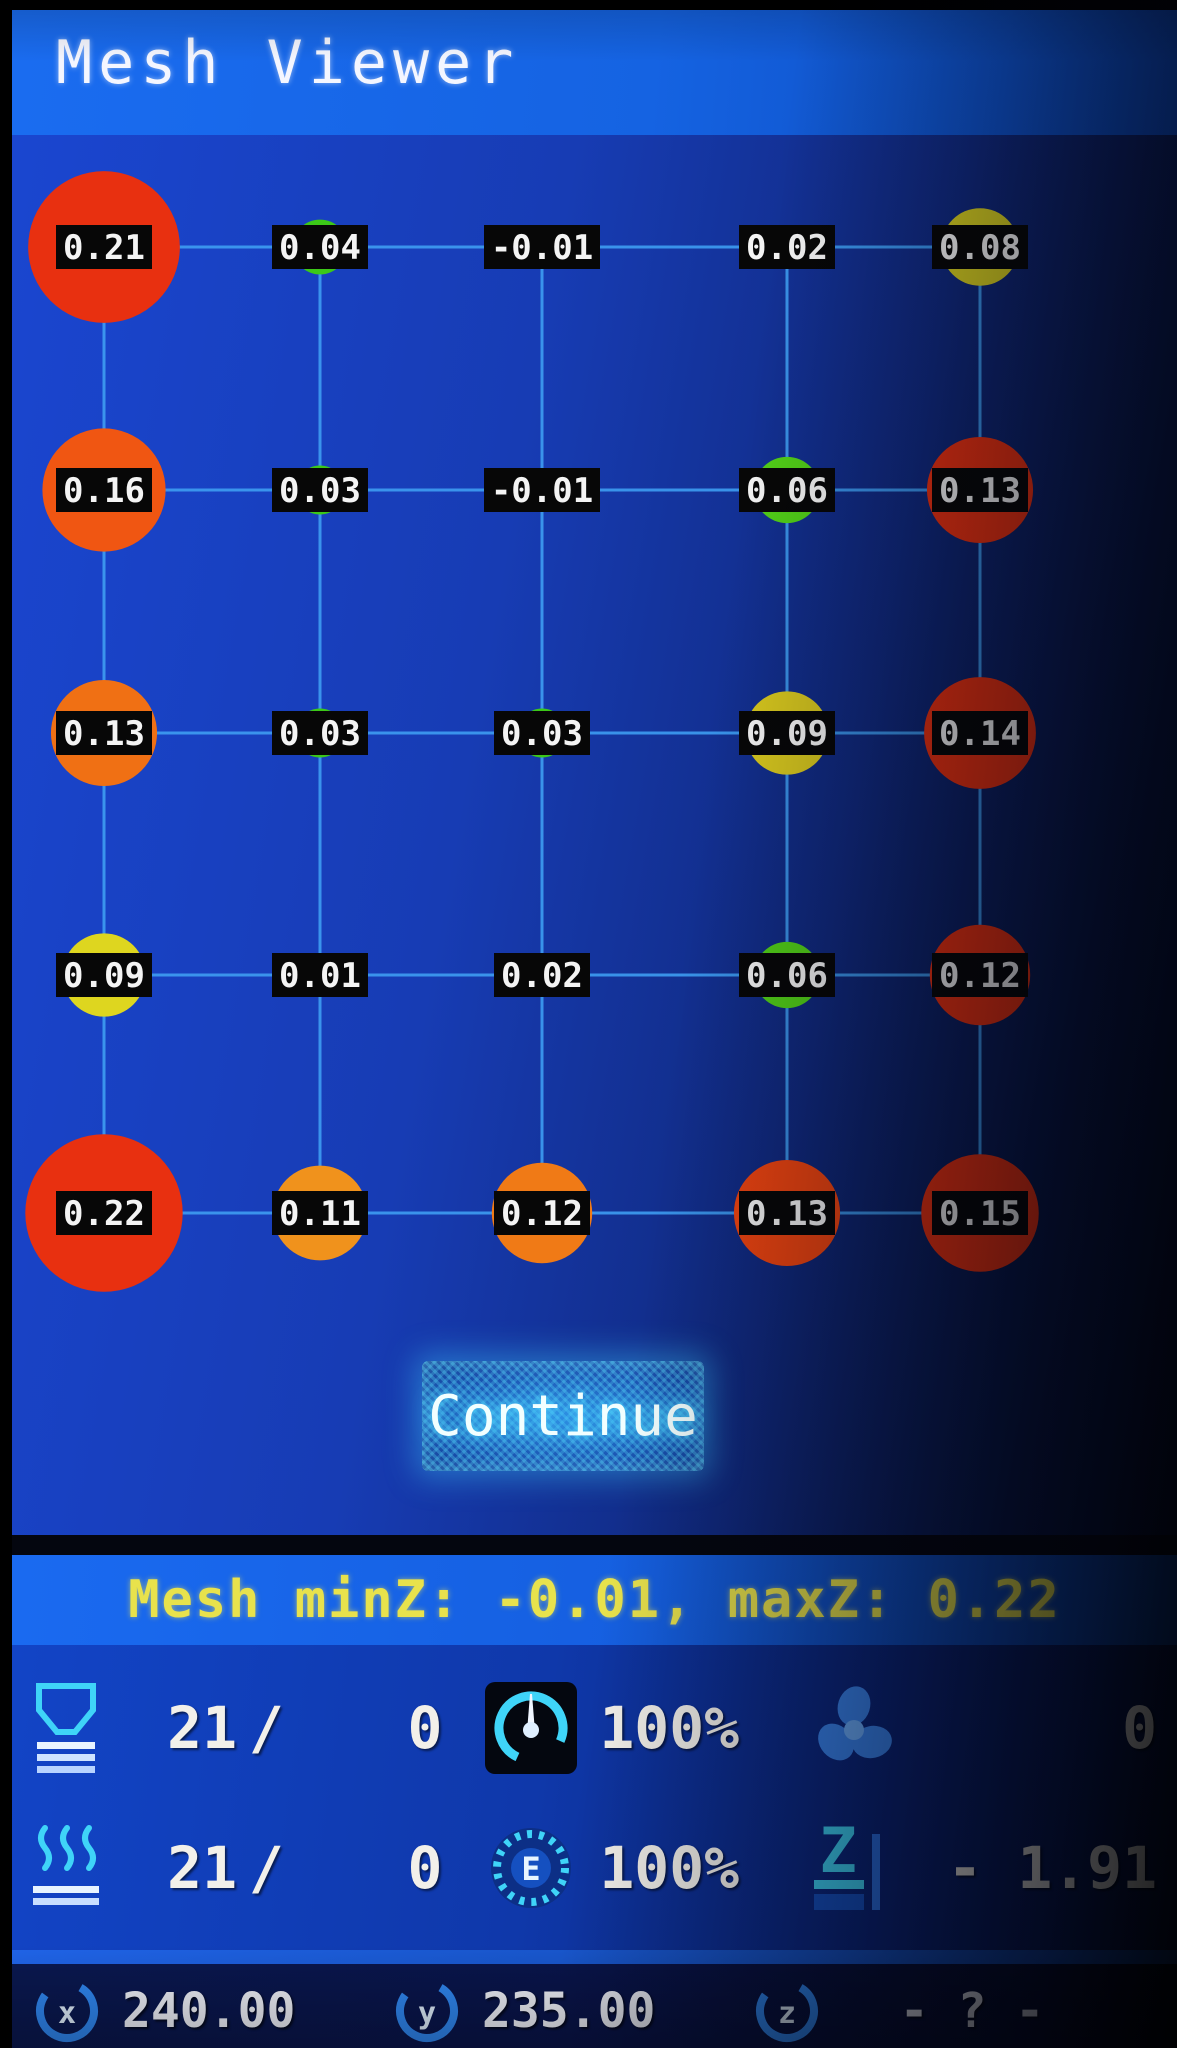  What do you see at coordinates (669, 1868) in the screenshot?
I see `flow-value: 100%` at bounding box center [669, 1868].